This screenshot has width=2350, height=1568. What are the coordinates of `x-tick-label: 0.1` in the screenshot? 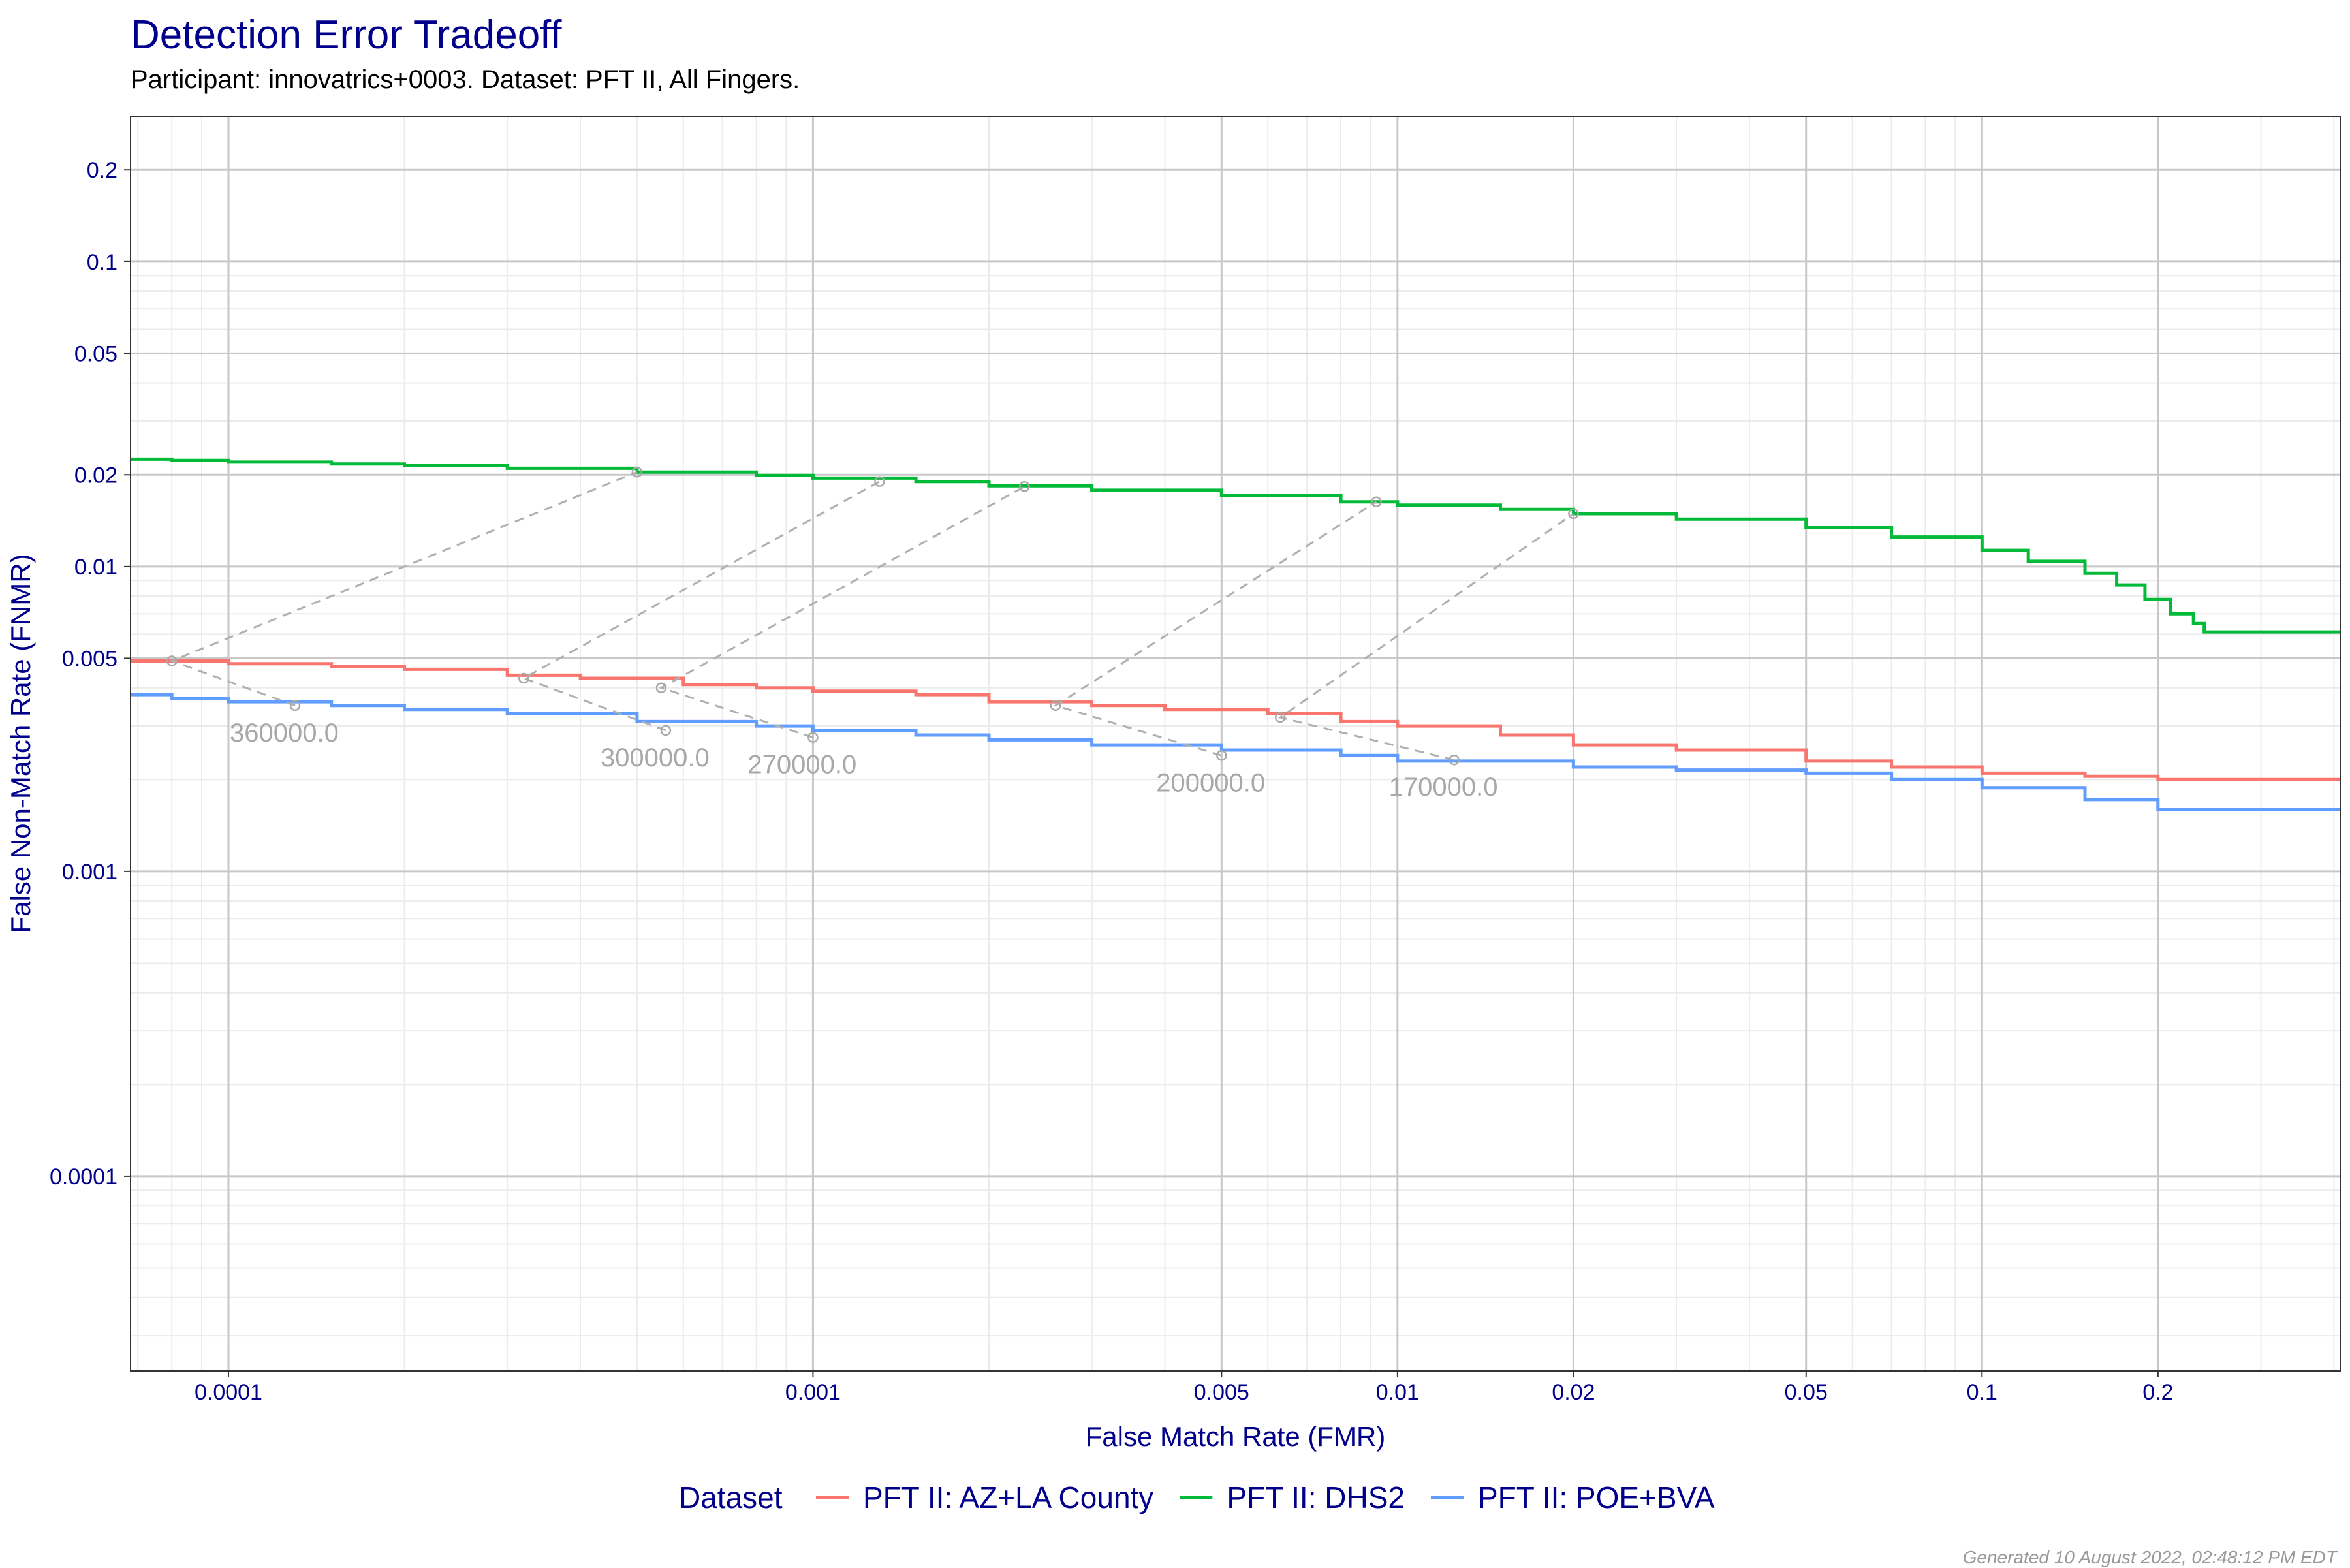 It's located at (1982, 1392).